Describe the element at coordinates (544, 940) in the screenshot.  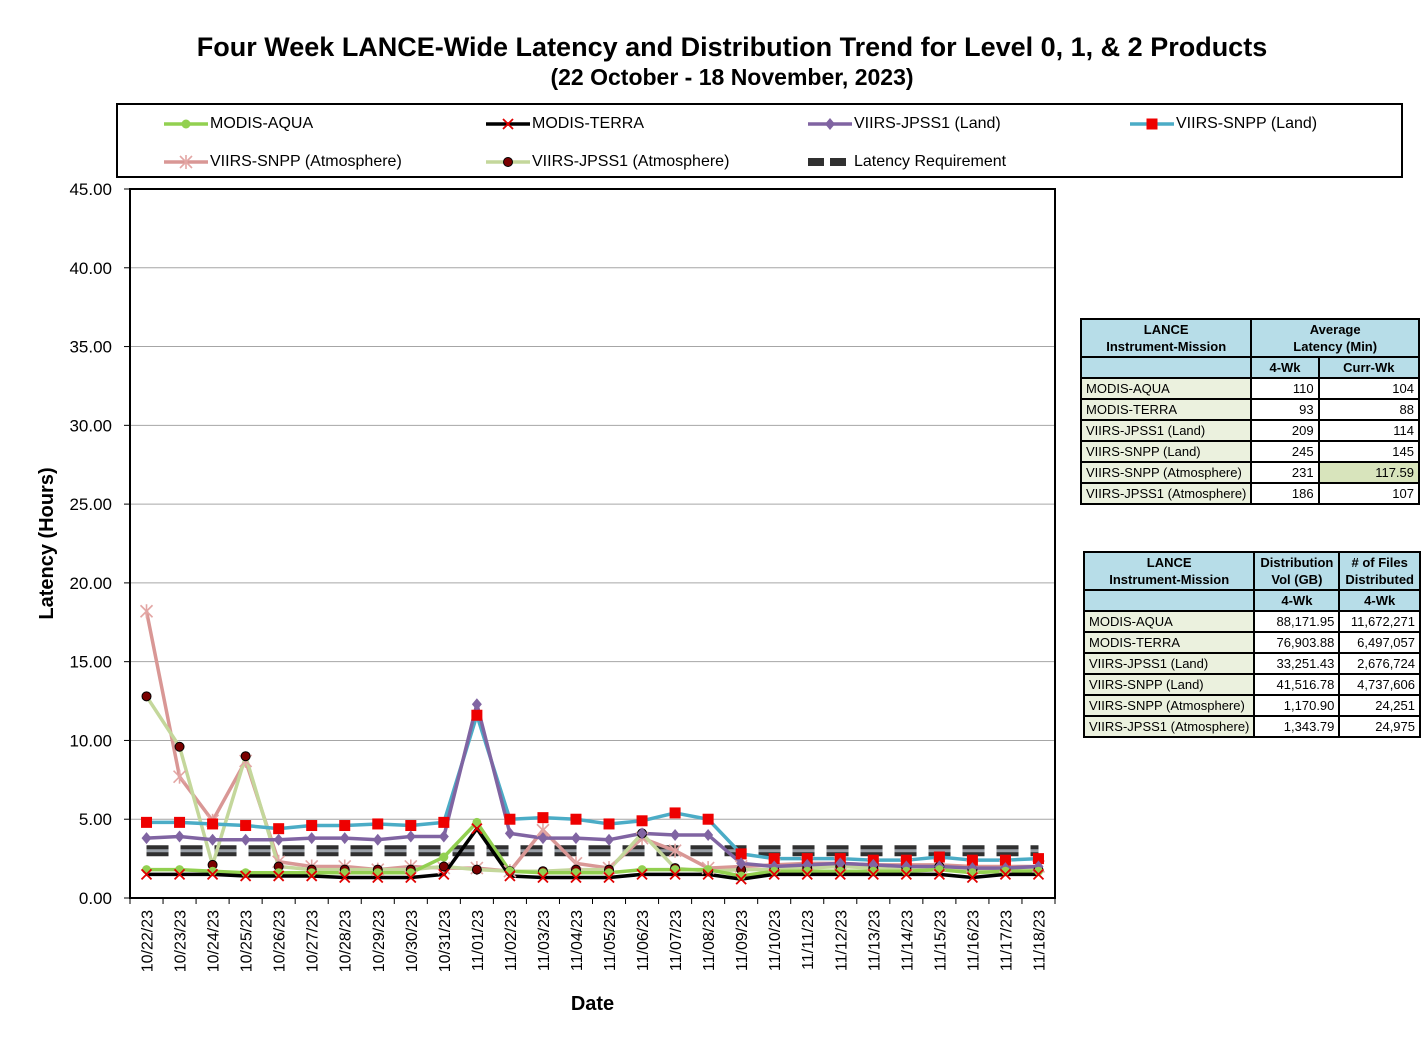
I see `x-tick-label: 11/03/23` at that location.